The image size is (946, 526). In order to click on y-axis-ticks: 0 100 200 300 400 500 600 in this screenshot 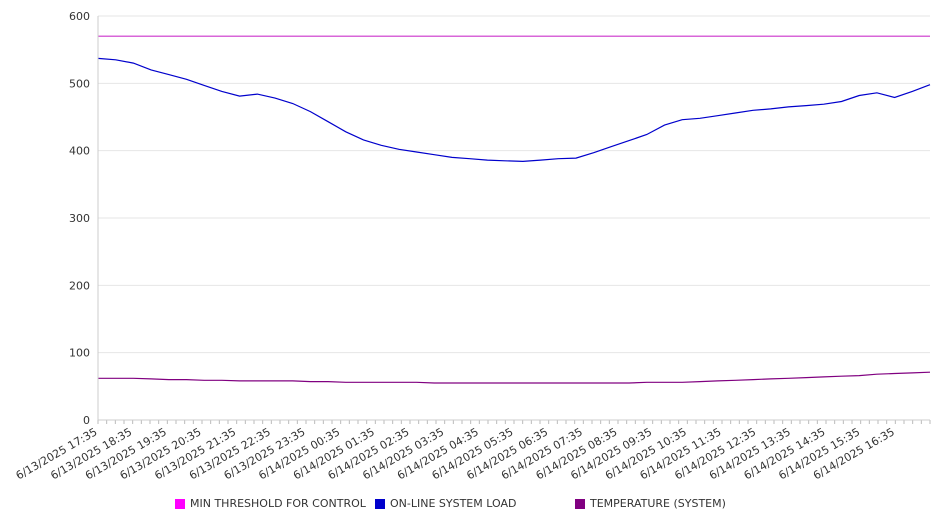, I will do `click(79, 218)`.